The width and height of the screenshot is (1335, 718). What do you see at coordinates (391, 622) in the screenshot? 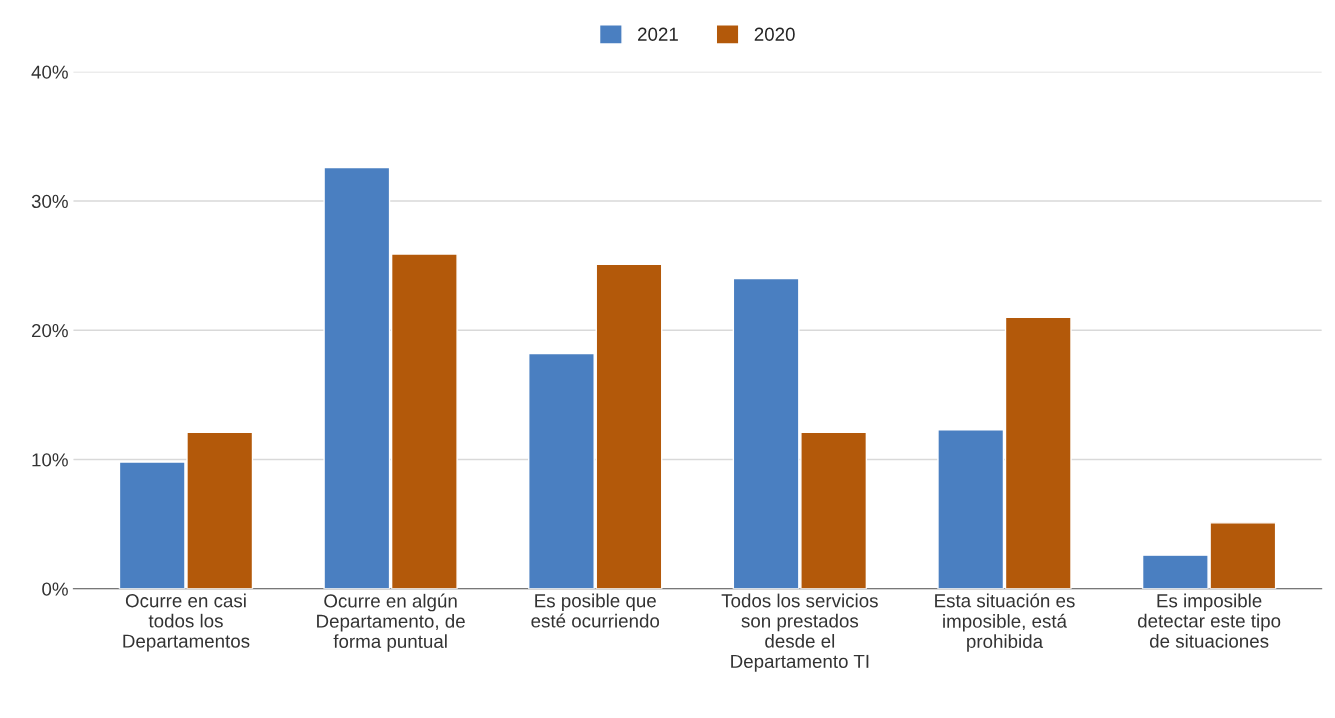
I see `x-tick-label: Ocurre en algún Departamento, de forma puntual` at bounding box center [391, 622].